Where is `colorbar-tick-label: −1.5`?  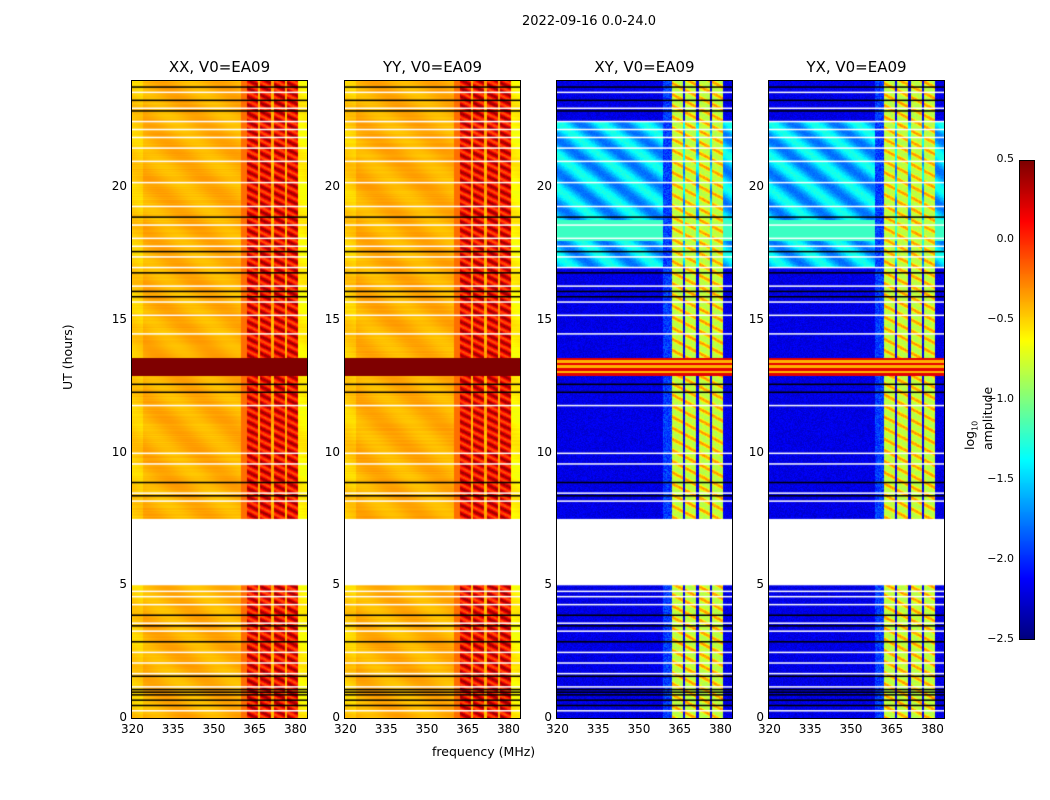
colorbar-tick-label: −1.5 is located at coordinates (1000, 478).